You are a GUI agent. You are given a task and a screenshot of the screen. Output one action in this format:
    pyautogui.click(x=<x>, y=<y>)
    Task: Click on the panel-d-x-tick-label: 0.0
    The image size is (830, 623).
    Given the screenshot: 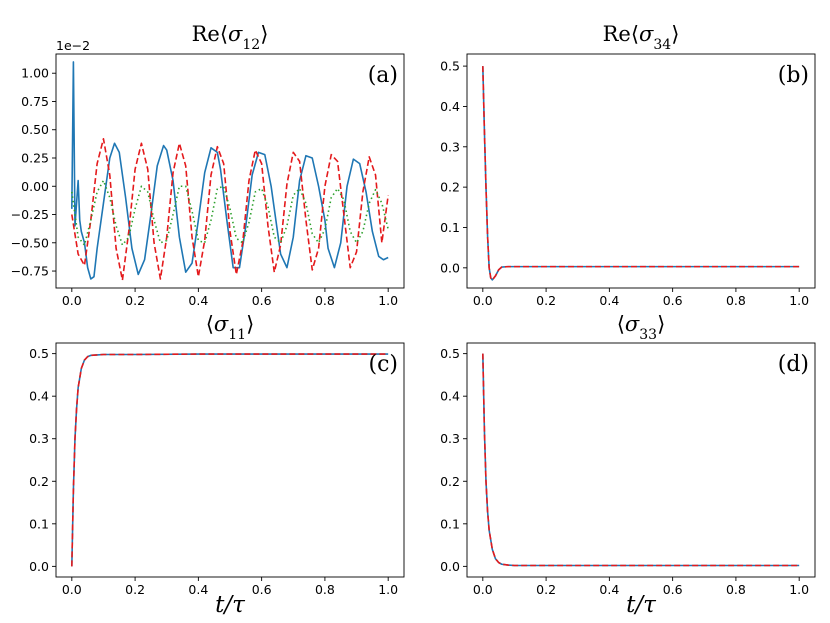 What is the action you would take?
    pyautogui.click(x=483, y=589)
    